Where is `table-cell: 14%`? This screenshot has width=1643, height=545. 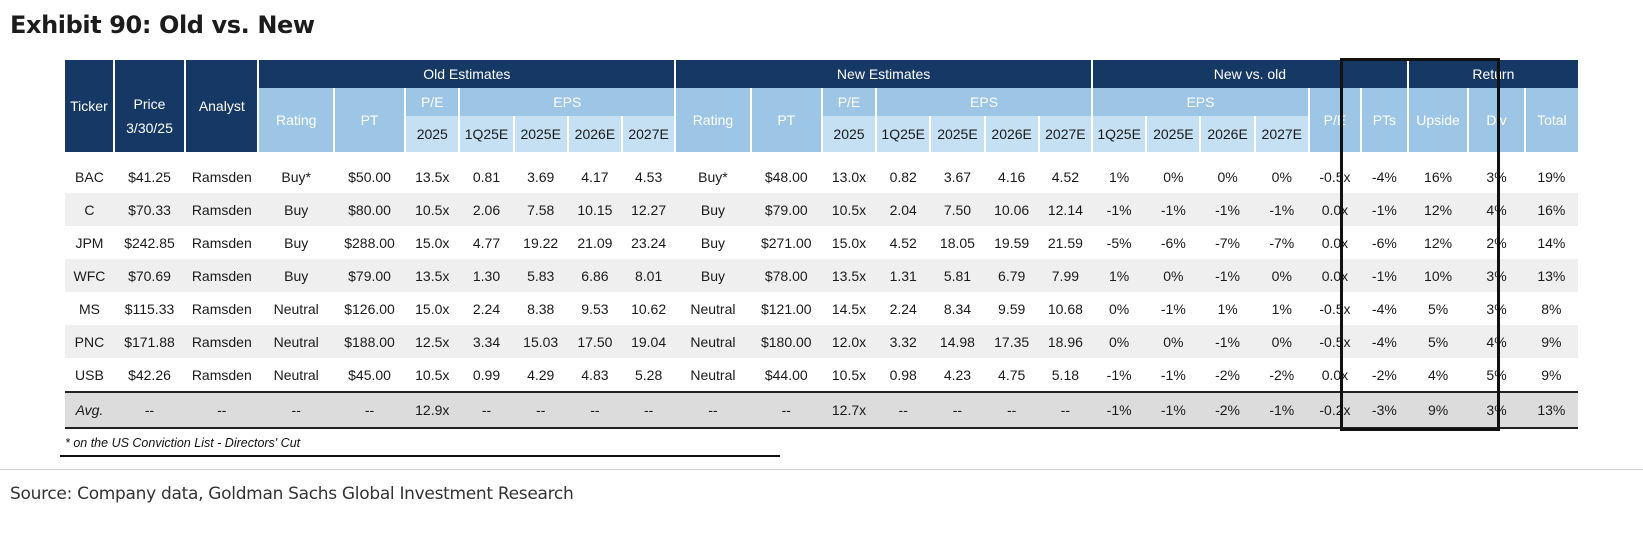 table-cell: 14% is located at coordinates (1551, 242).